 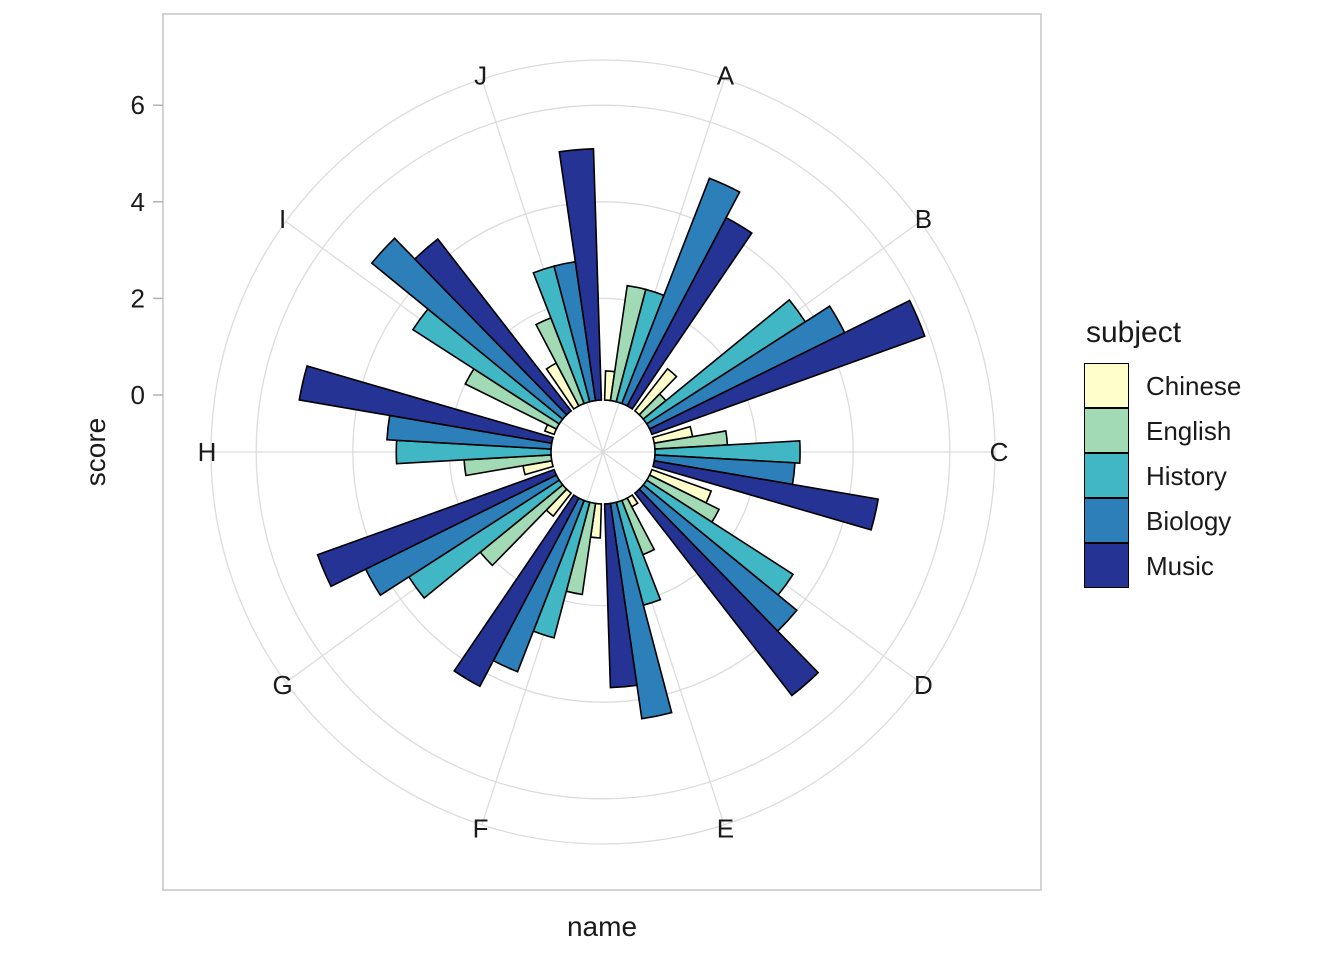 What do you see at coordinates (725, 829) in the screenshot?
I see `category-label-E: E` at bounding box center [725, 829].